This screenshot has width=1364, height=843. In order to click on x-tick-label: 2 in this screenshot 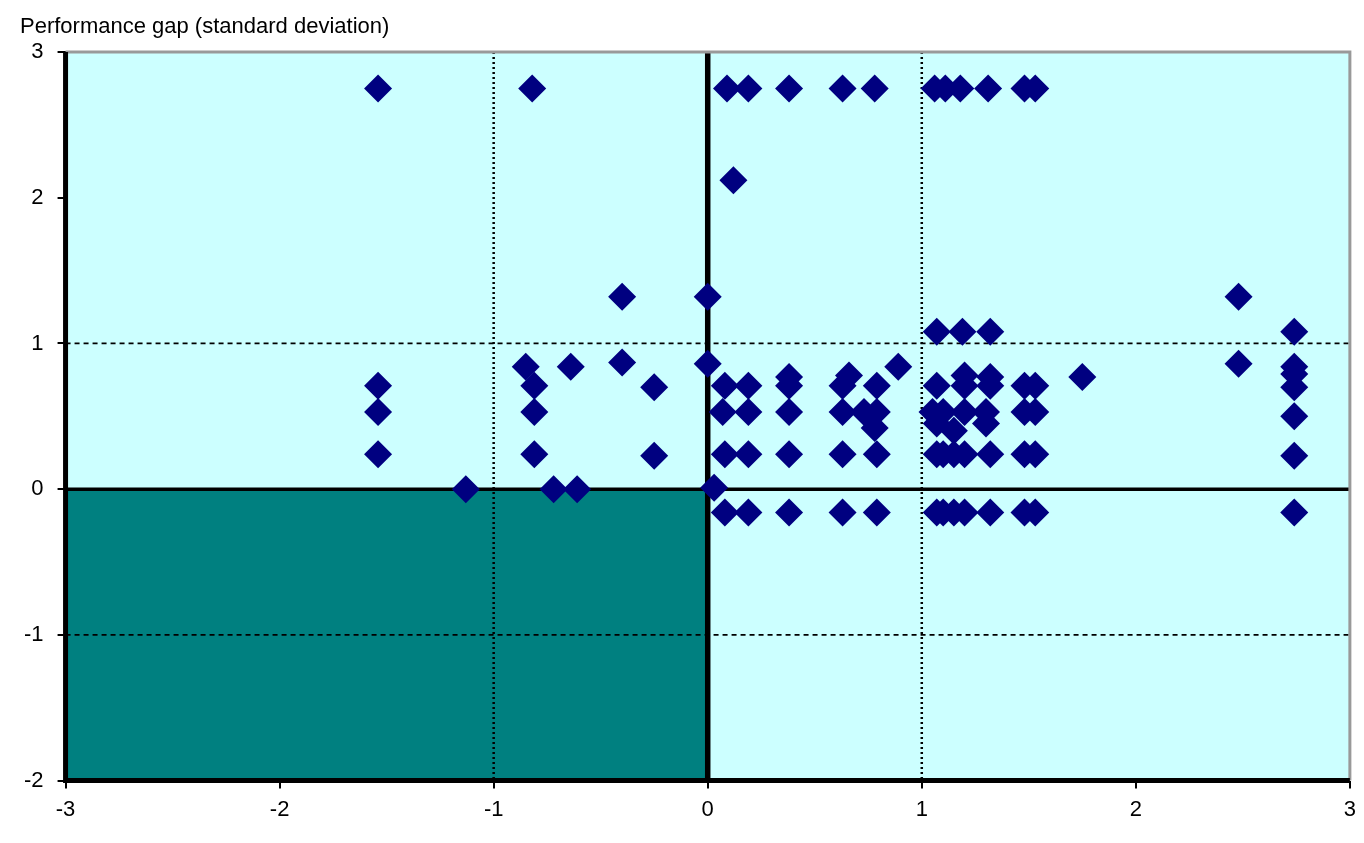, I will do `click(1135, 808)`.